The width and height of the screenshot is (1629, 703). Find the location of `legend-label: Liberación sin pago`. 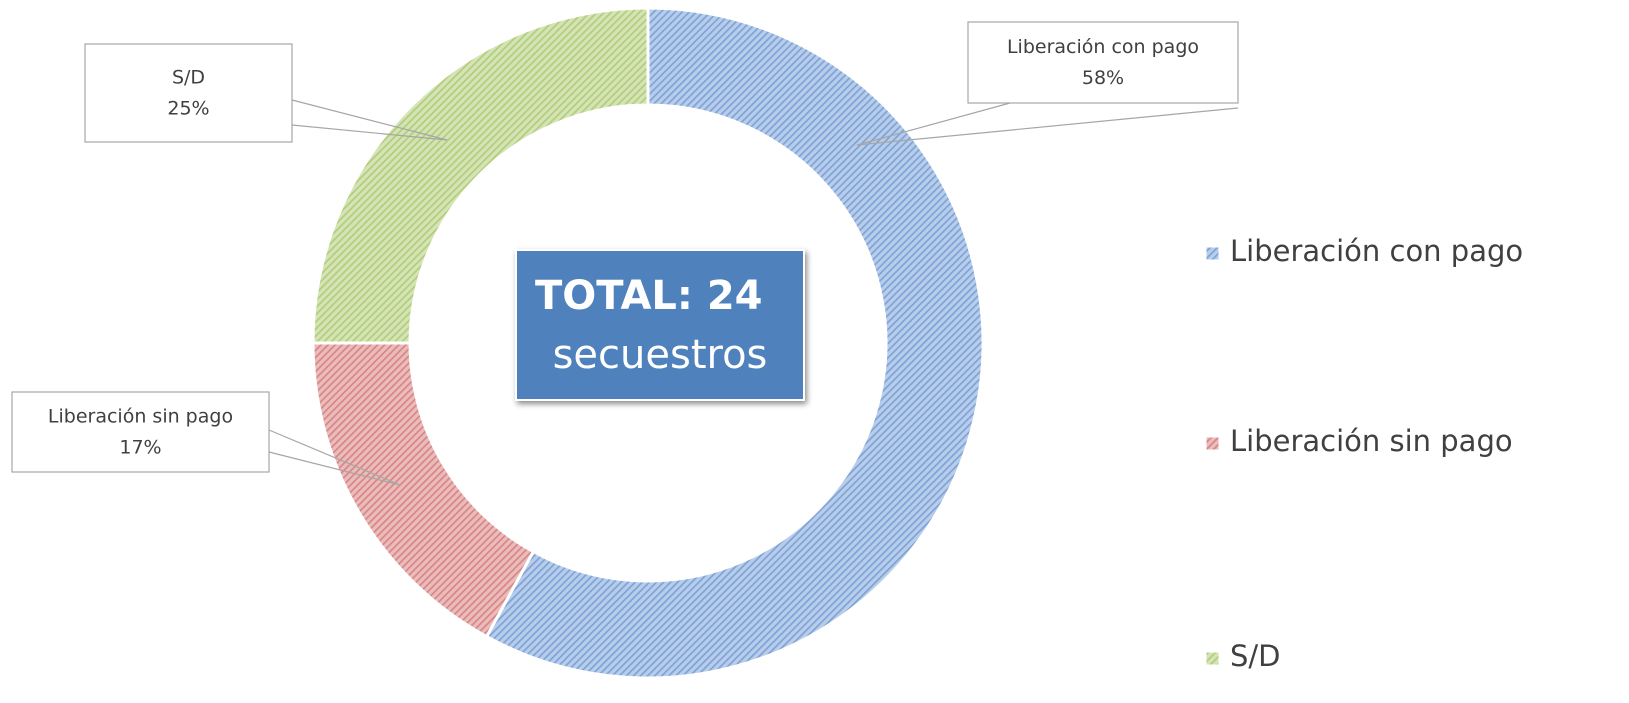

legend-label: Liberación sin pago is located at coordinates (1371, 441).